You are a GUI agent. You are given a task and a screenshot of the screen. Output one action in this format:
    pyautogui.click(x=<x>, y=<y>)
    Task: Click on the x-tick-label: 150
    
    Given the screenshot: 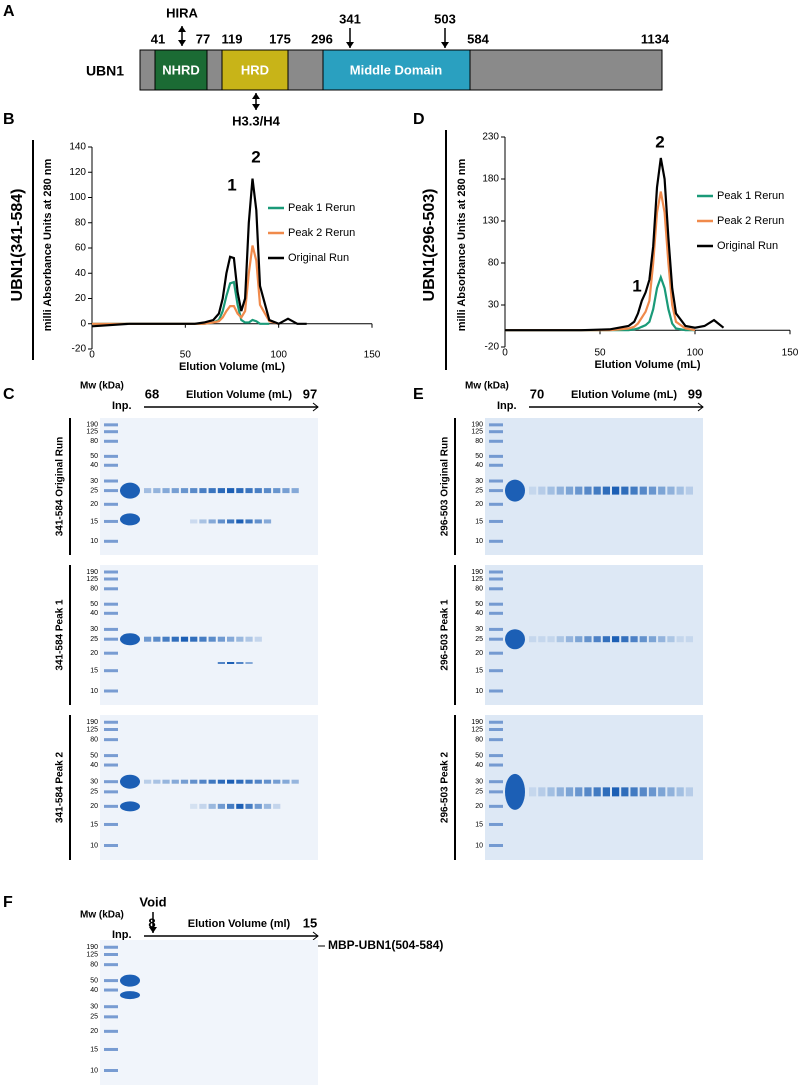 What is the action you would take?
    pyautogui.click(x=372, y=355)
    